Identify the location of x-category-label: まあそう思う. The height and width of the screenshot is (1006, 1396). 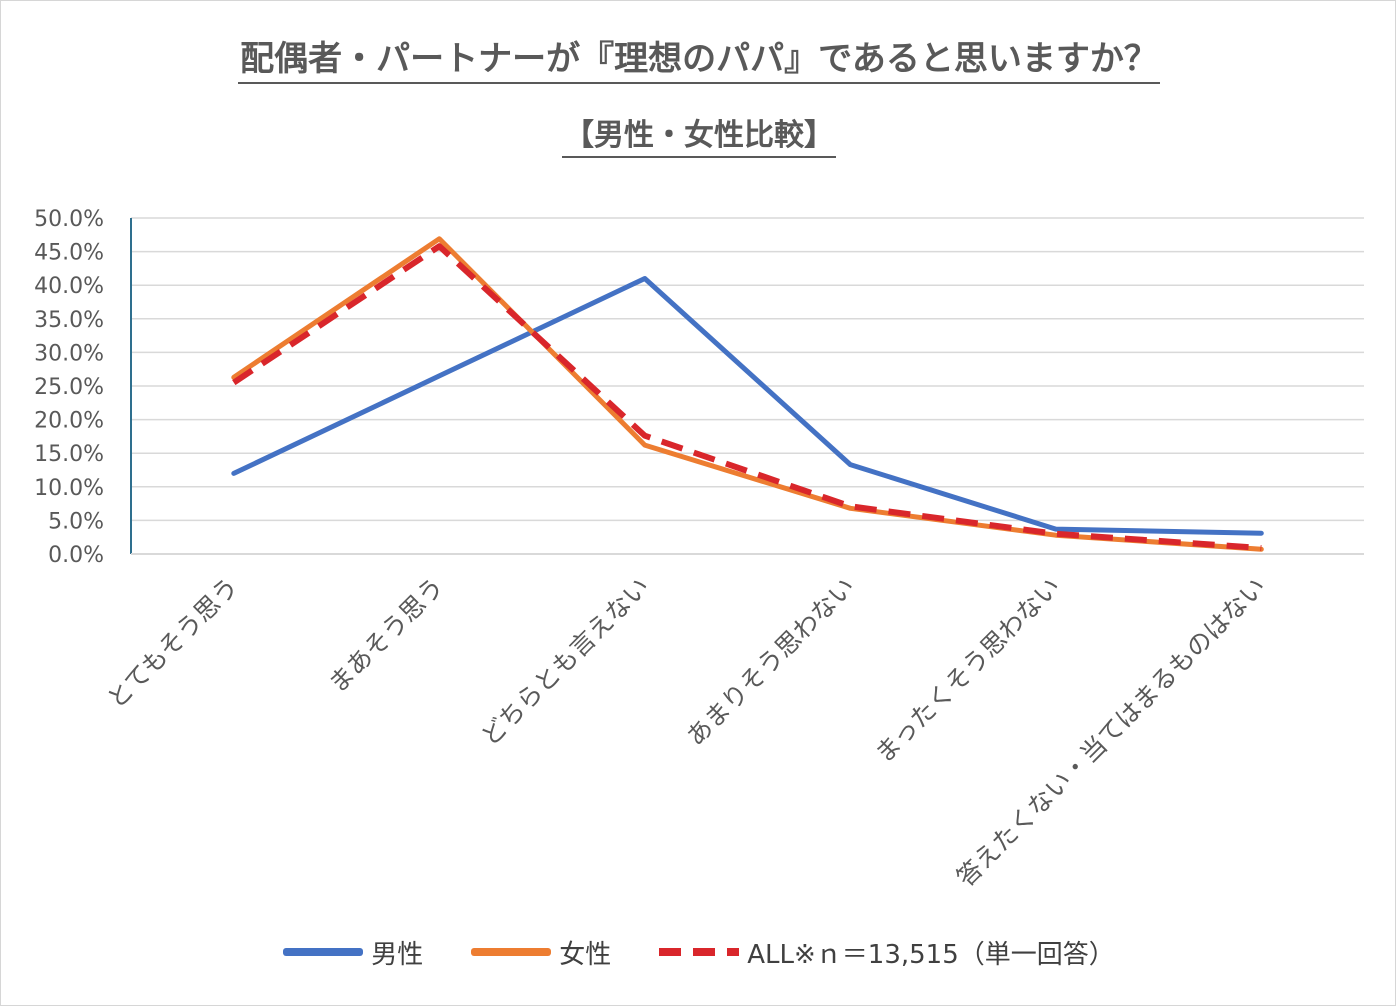
(386, 635).